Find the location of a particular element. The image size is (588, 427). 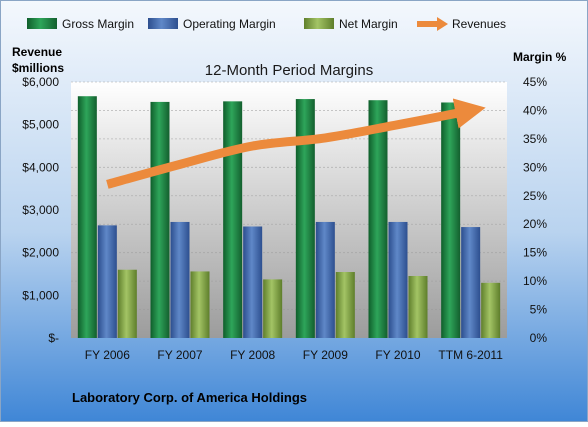

legend-label-net-margin: Net Margin is located at coordinates (368, 24).